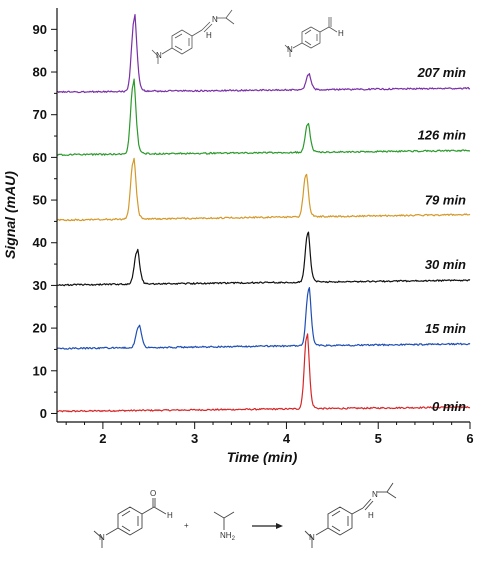 The height and width of the screenshot is (569, 500). What do you see at coordinates (449, 406) in the screenshot?
I see `trace-label: 0 min` at bounding box center [449, 406].